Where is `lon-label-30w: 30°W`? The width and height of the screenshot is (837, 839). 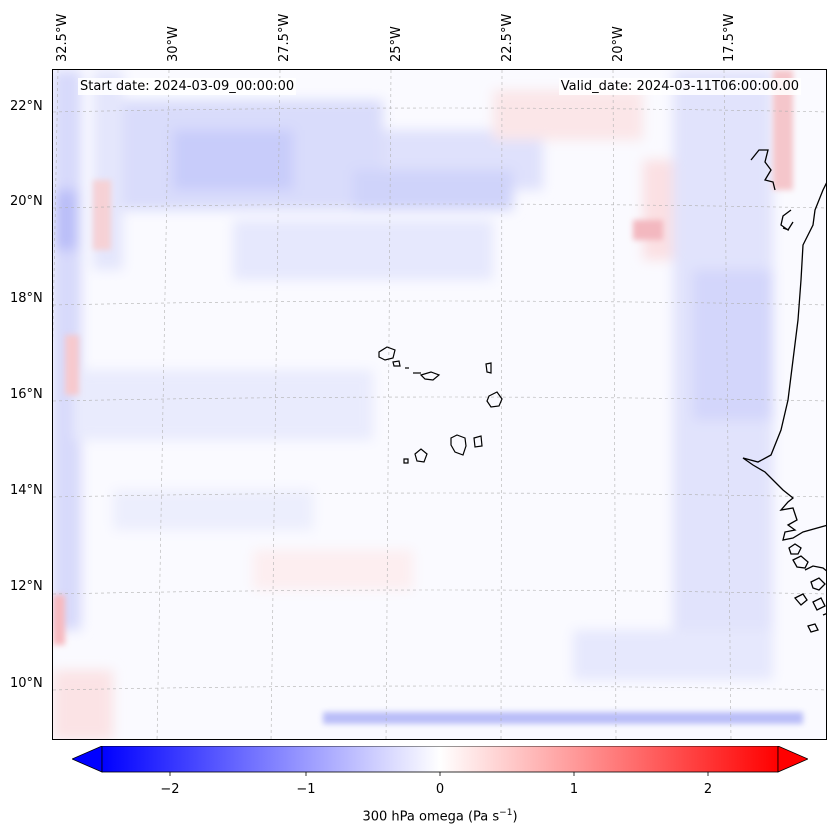 lon-label-30w: 30°W is located at coordinates (173, 44).